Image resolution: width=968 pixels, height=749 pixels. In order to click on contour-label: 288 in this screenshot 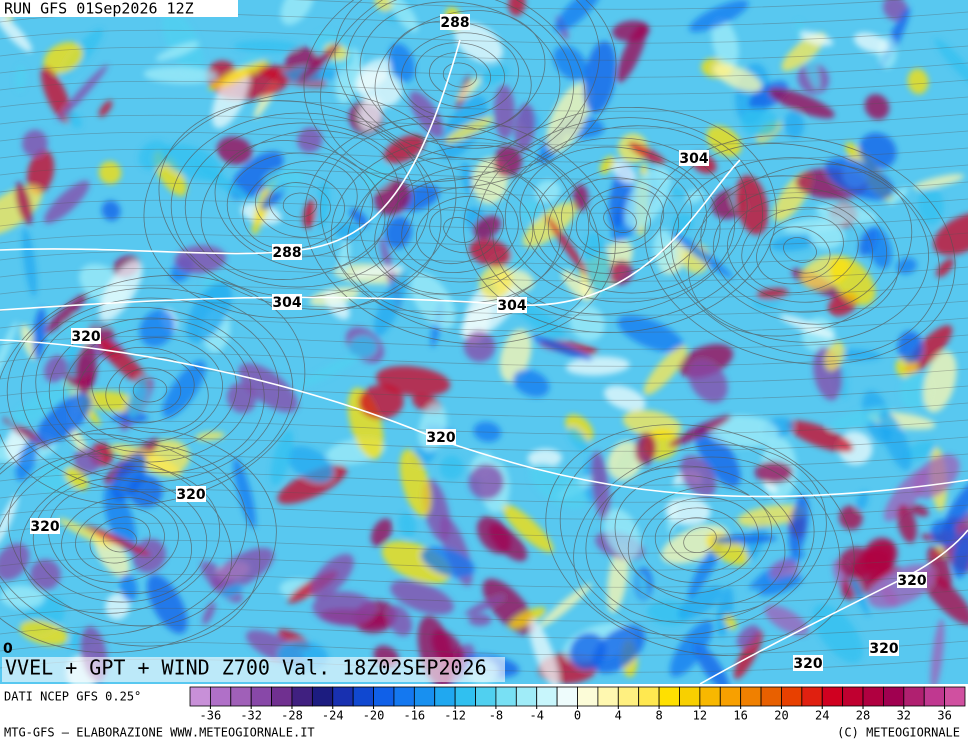, I will do `click(454, 23)`.